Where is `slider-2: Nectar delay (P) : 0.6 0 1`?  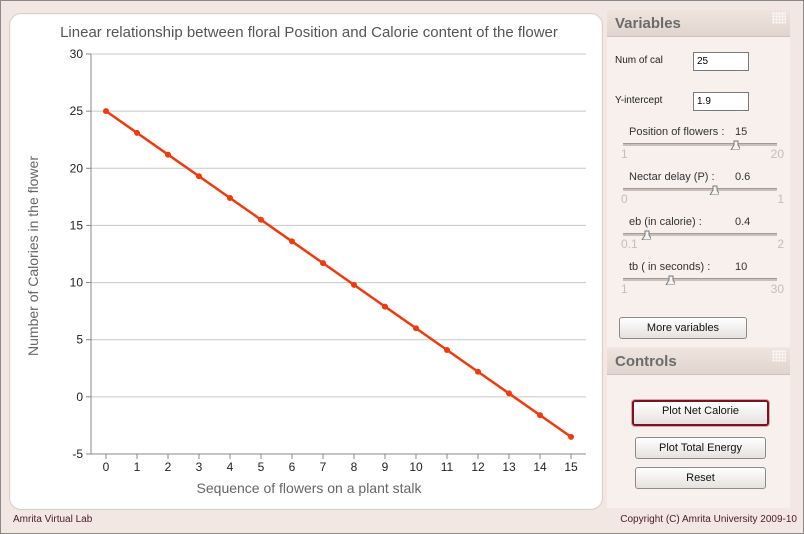
slider-2: Nectar delay (P) : 0.6 0 1 is located at coordinates (698, 191).